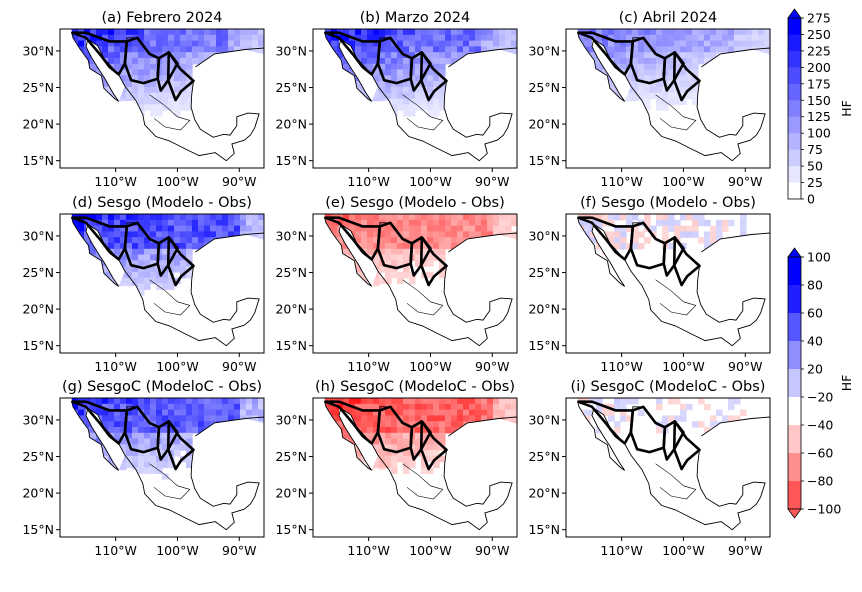  I want to click on colorbar-extend-min, so click(794, 513).